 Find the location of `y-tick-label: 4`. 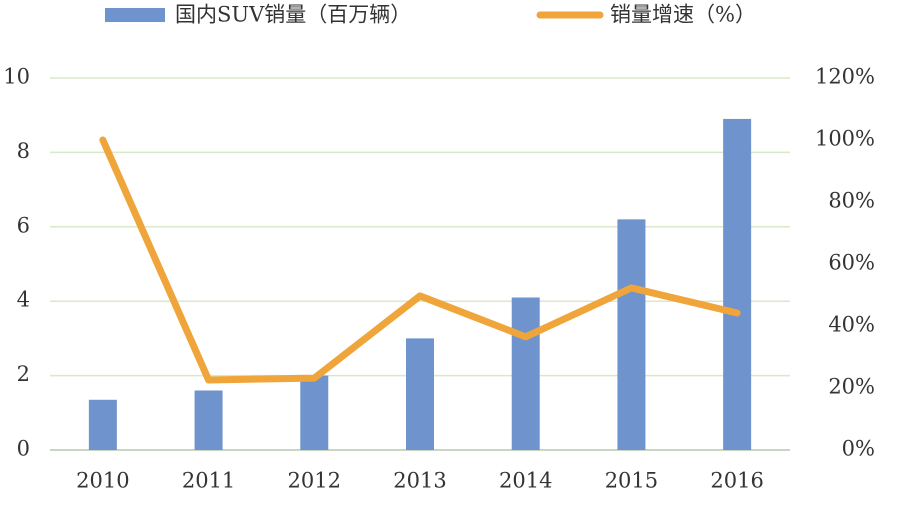

y-tick-label: 4 is located at coordinates (23, 300).